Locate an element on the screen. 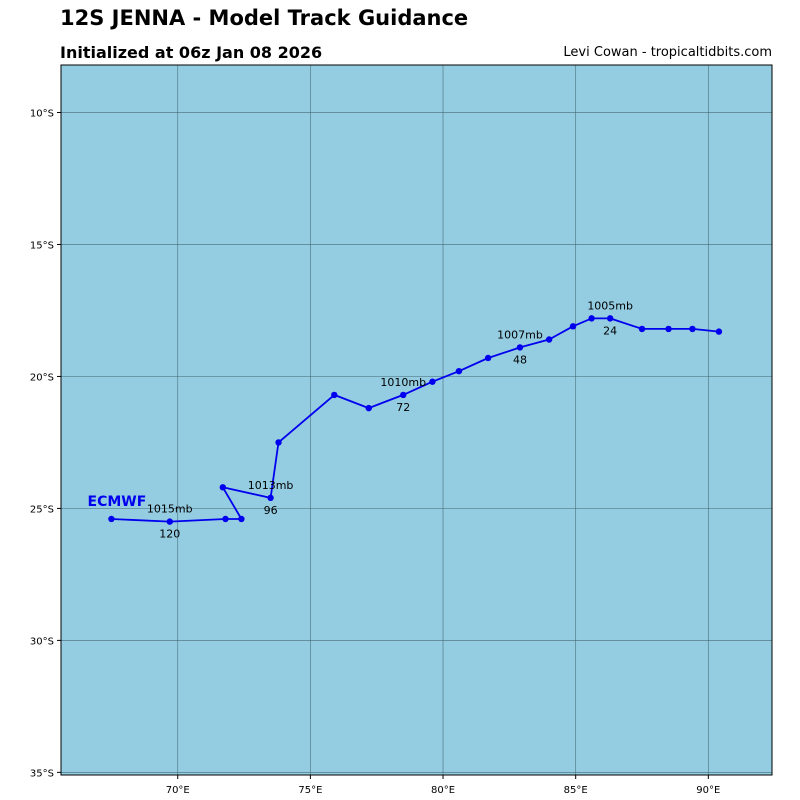 The image size is (800, 800). forecast-hour-label: 24 is located at coordinates (610, 330).